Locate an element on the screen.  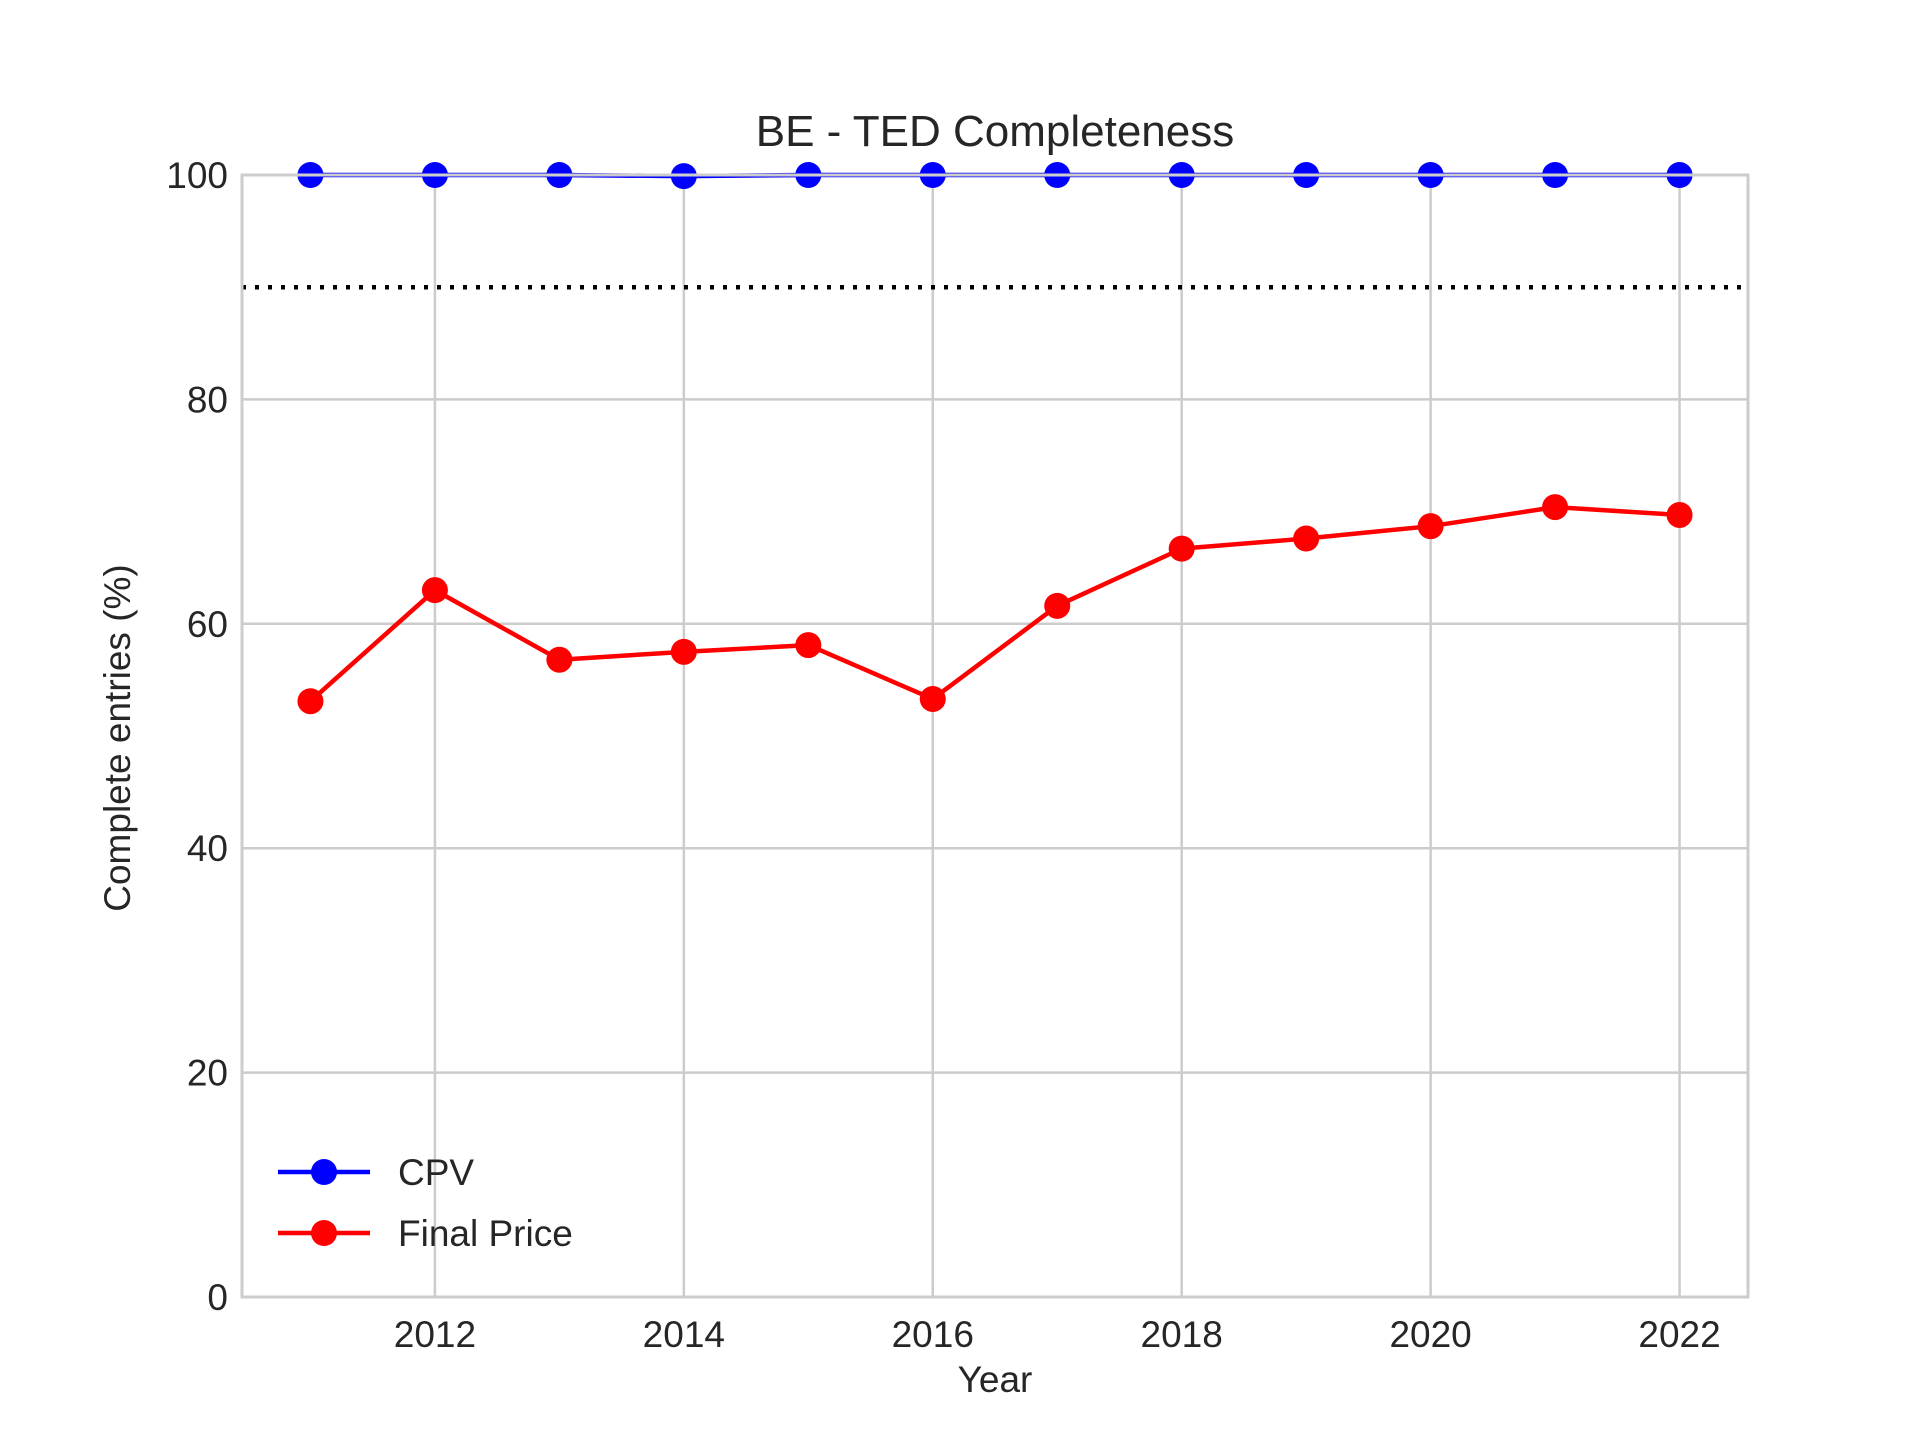
x-tick-label: 2012 is located at coordinates (435, 1334).